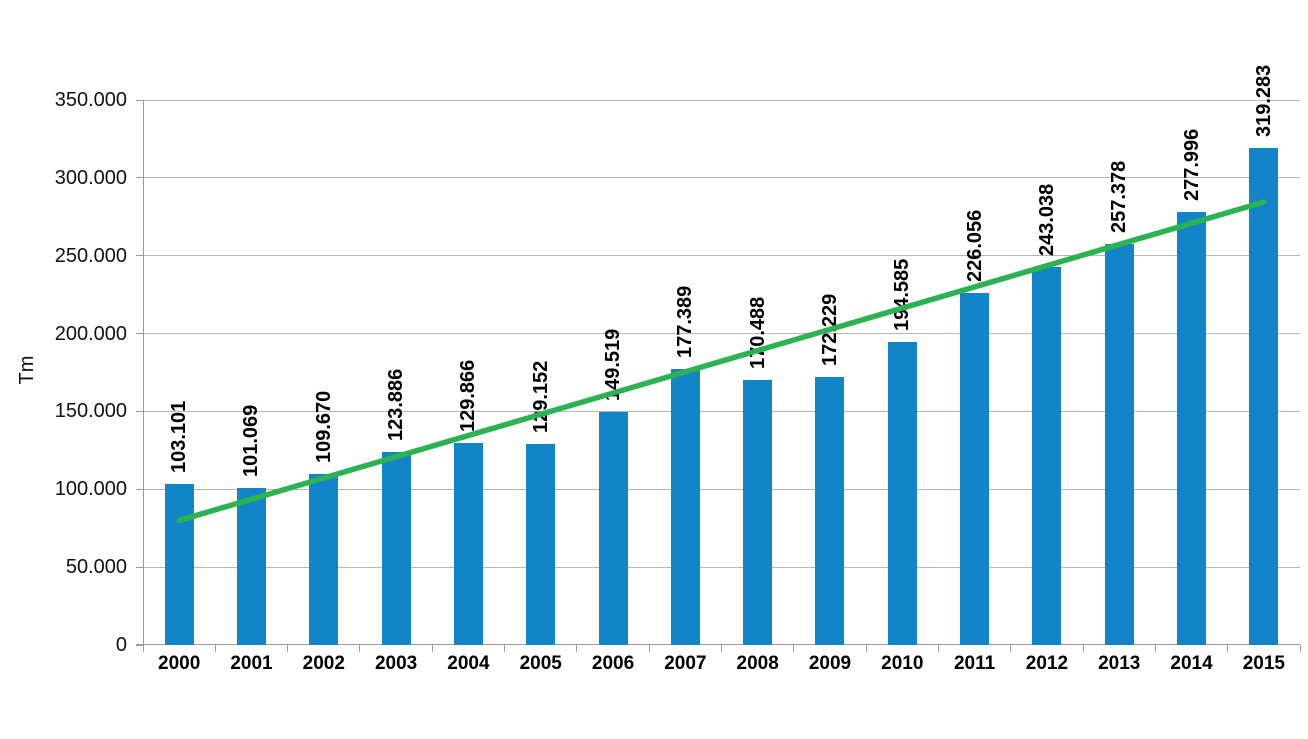 Image resolution: width=1308 pixels, height=739 pixels. What do you see at coordinates (1263, 100) in the screenshot?
I see `bar-value-label: 319.283` at bounding box center [1263, 100].